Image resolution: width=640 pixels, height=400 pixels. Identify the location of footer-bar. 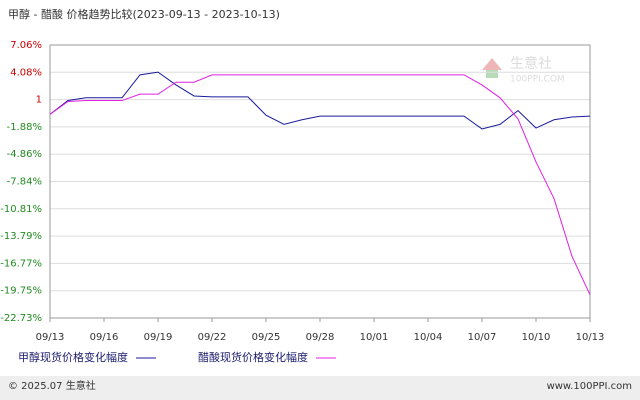
(320, 388).